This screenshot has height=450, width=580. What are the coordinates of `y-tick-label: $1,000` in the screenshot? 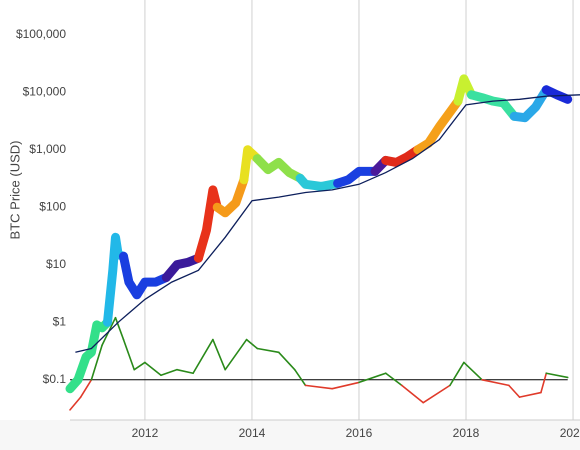 It's located at (47, 149).